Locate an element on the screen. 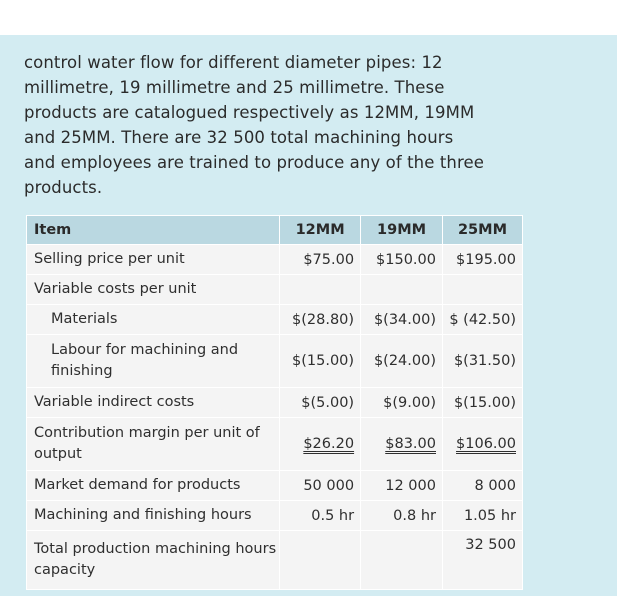 The image size is (617, 596). cell-12mm: $(28.80) is located at coordinates (320, 319).